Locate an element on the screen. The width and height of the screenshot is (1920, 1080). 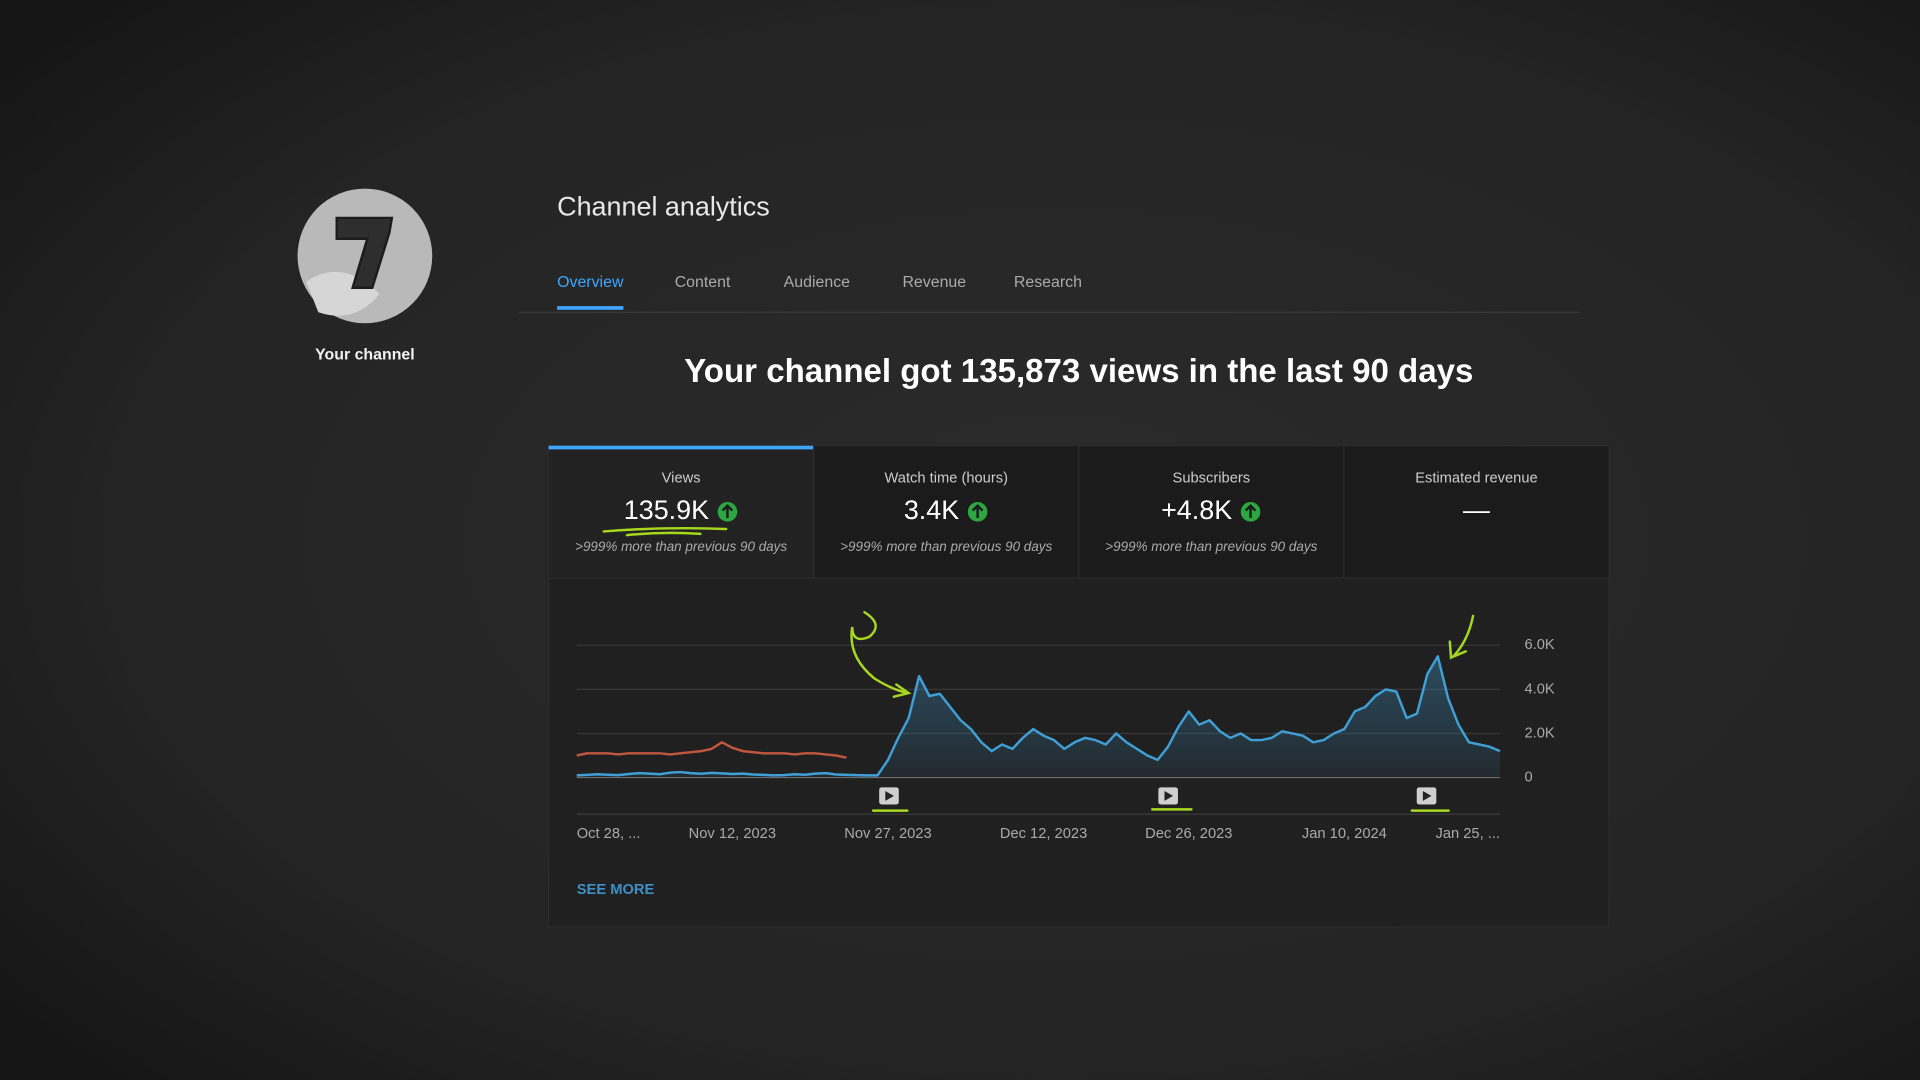
x-tick-label: Dec 12, 2023 is located at coordinates (1043, 834).